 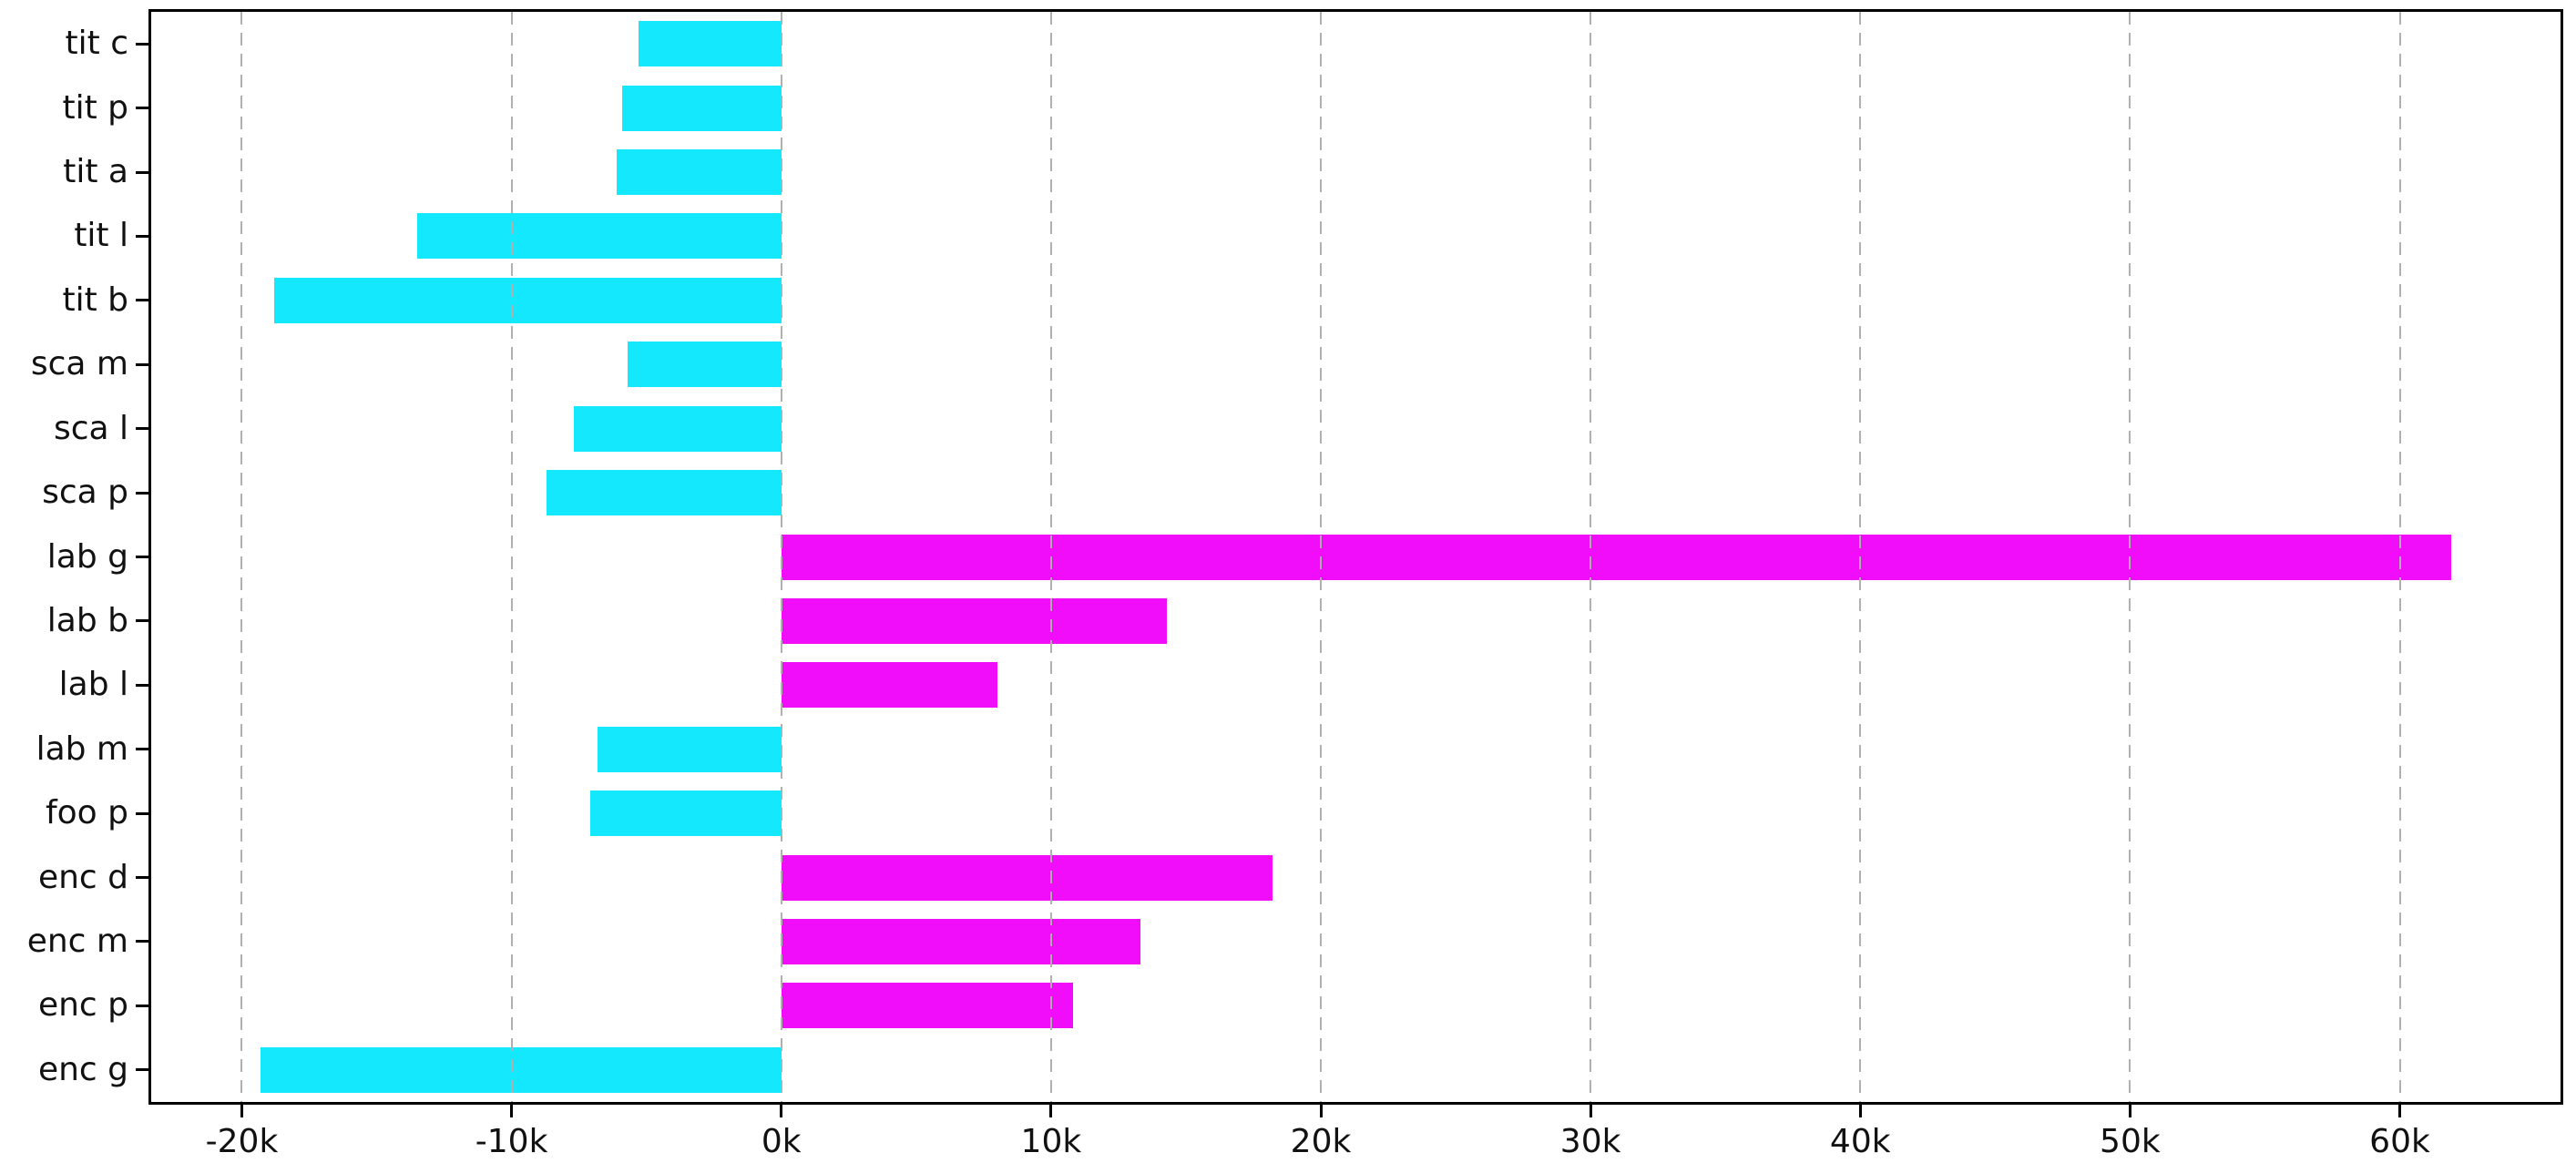 I want to click on y-tick-label-lab-m: lab m, so click(x=82, y=749).